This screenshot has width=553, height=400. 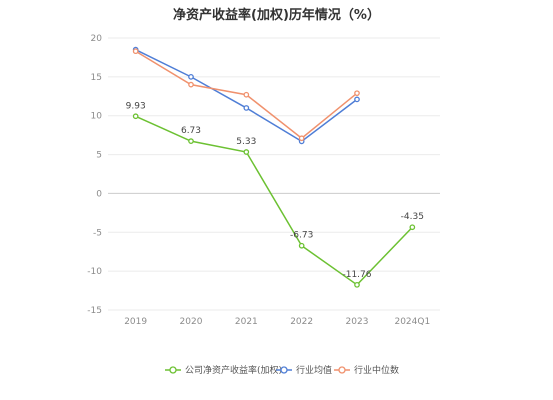 What do you see at coordinates (94, 272) in the screenshot?
I see `y-tick-label: -10` at bounding box center [94, 272].